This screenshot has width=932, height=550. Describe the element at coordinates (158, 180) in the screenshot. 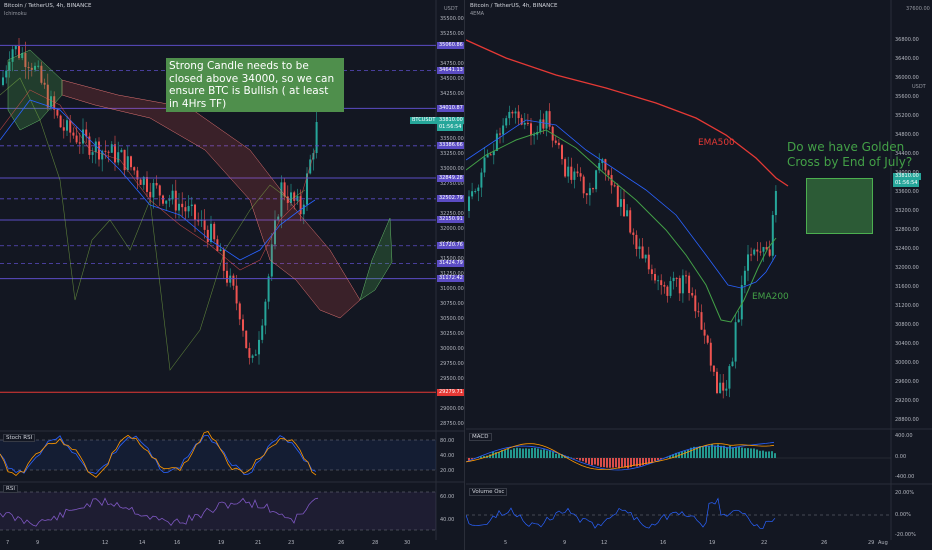

I see `tenkan-line` at that location.